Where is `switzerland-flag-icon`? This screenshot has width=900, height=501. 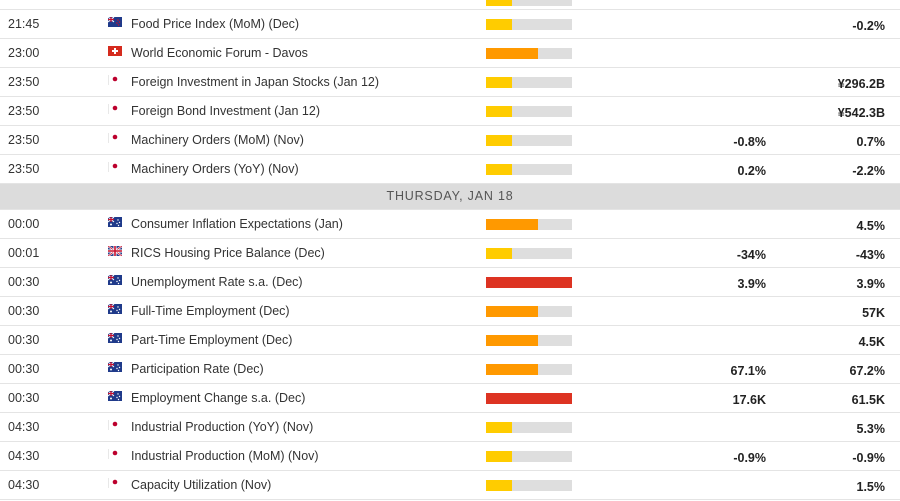 switzerland-flag-icon is located at coordinates (115, 51).